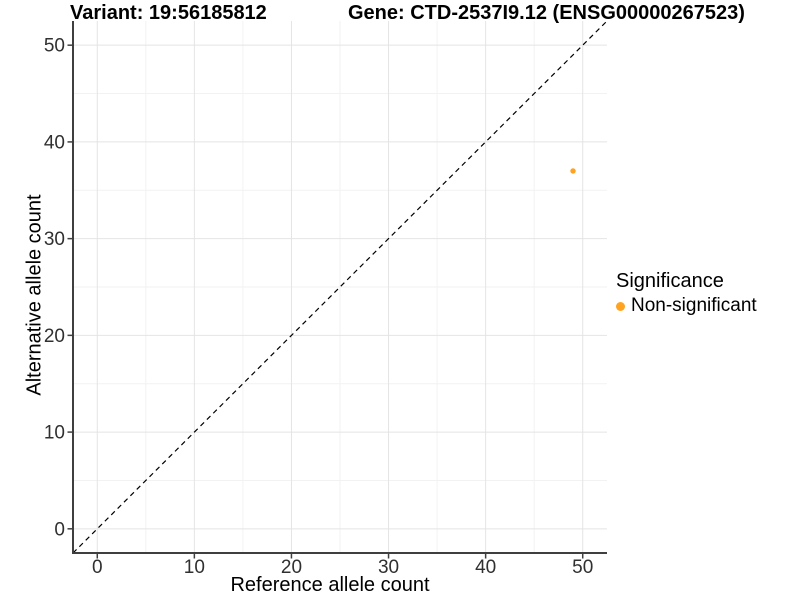 Image resolution: width=800 pixels, height=600 pixels. What do you see at coordinates (54, 142) in the screenshot?
I see `y-tick-label: 40` at bounding box center [54, 142].